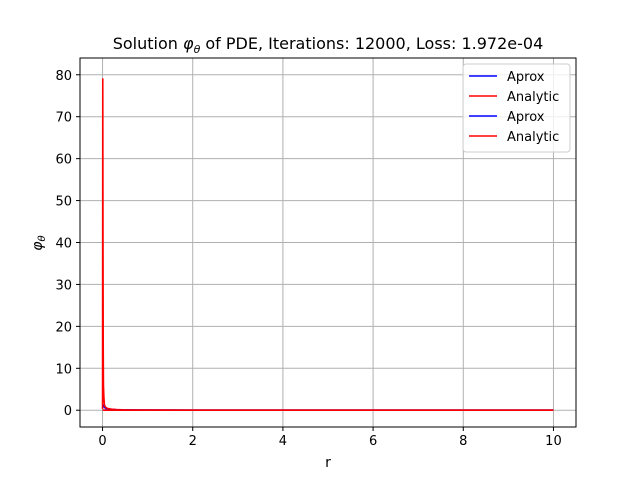 The height and width of the screenshot is (480, 640). What do you see at coordinates (63, 369) in the screenshot?
I see `y-tick-label: 10` at bounding box center [63, 369].